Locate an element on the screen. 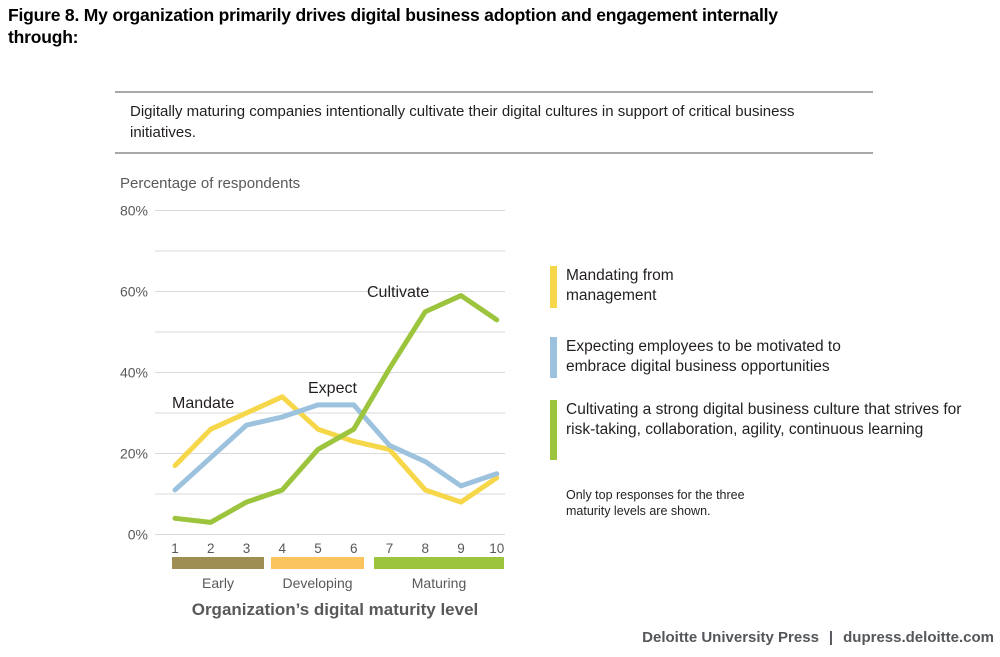  x-tick-label: 5 is located at coordinates (318, 548).